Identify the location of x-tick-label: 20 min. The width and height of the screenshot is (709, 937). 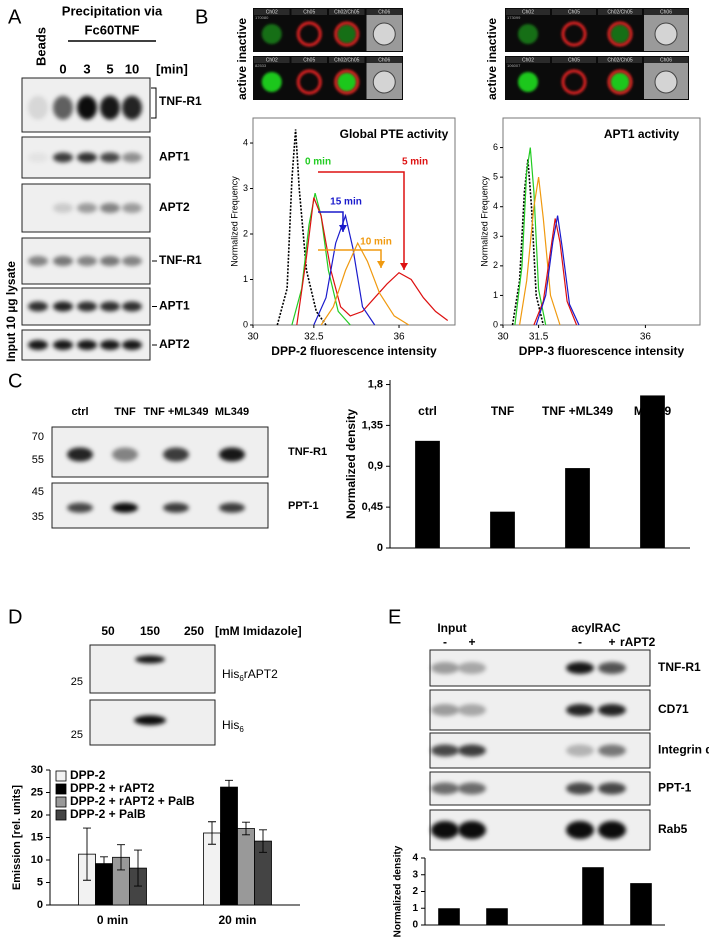
(237, 920).